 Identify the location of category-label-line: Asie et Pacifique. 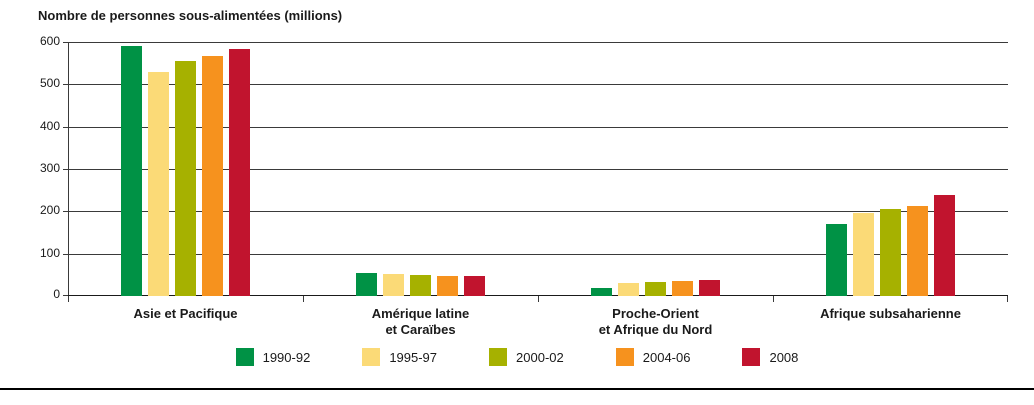
(185, 313).